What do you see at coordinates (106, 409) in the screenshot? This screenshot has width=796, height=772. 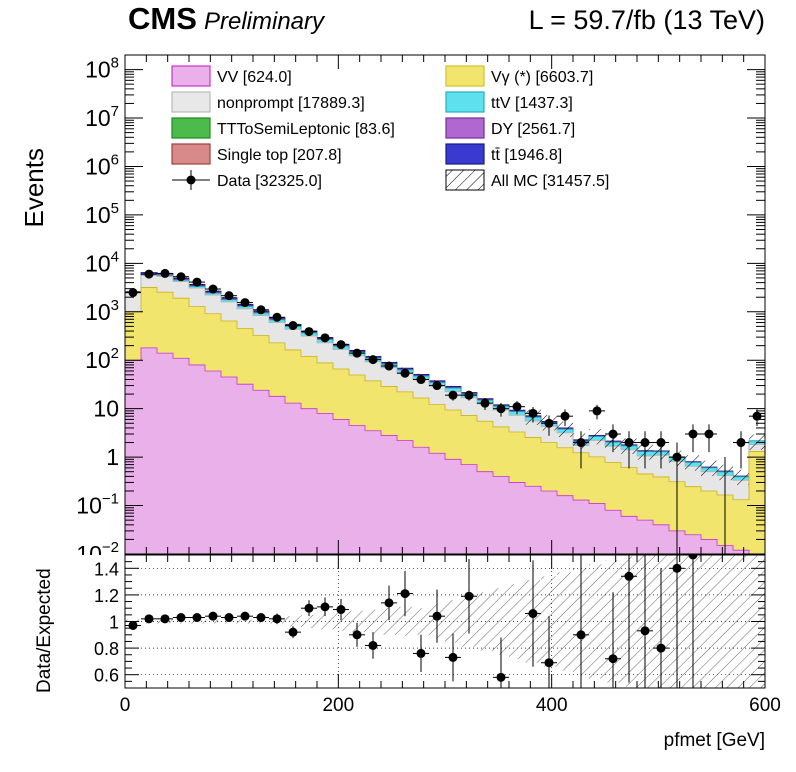 I see `y-tick-label: 10` at bounding box center [106, 409].